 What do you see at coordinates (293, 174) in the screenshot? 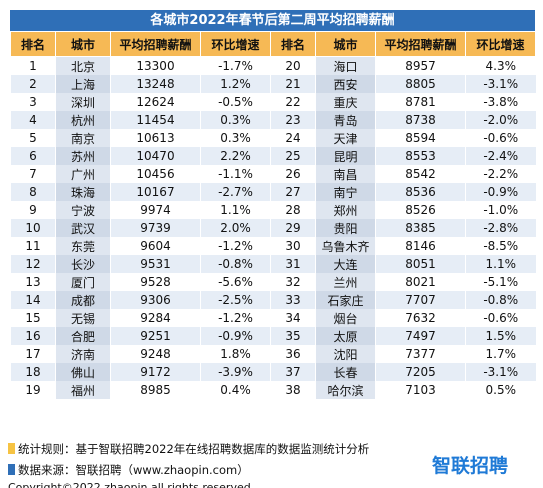
I see `table-cell: 26` at bounding box center [293, 174].